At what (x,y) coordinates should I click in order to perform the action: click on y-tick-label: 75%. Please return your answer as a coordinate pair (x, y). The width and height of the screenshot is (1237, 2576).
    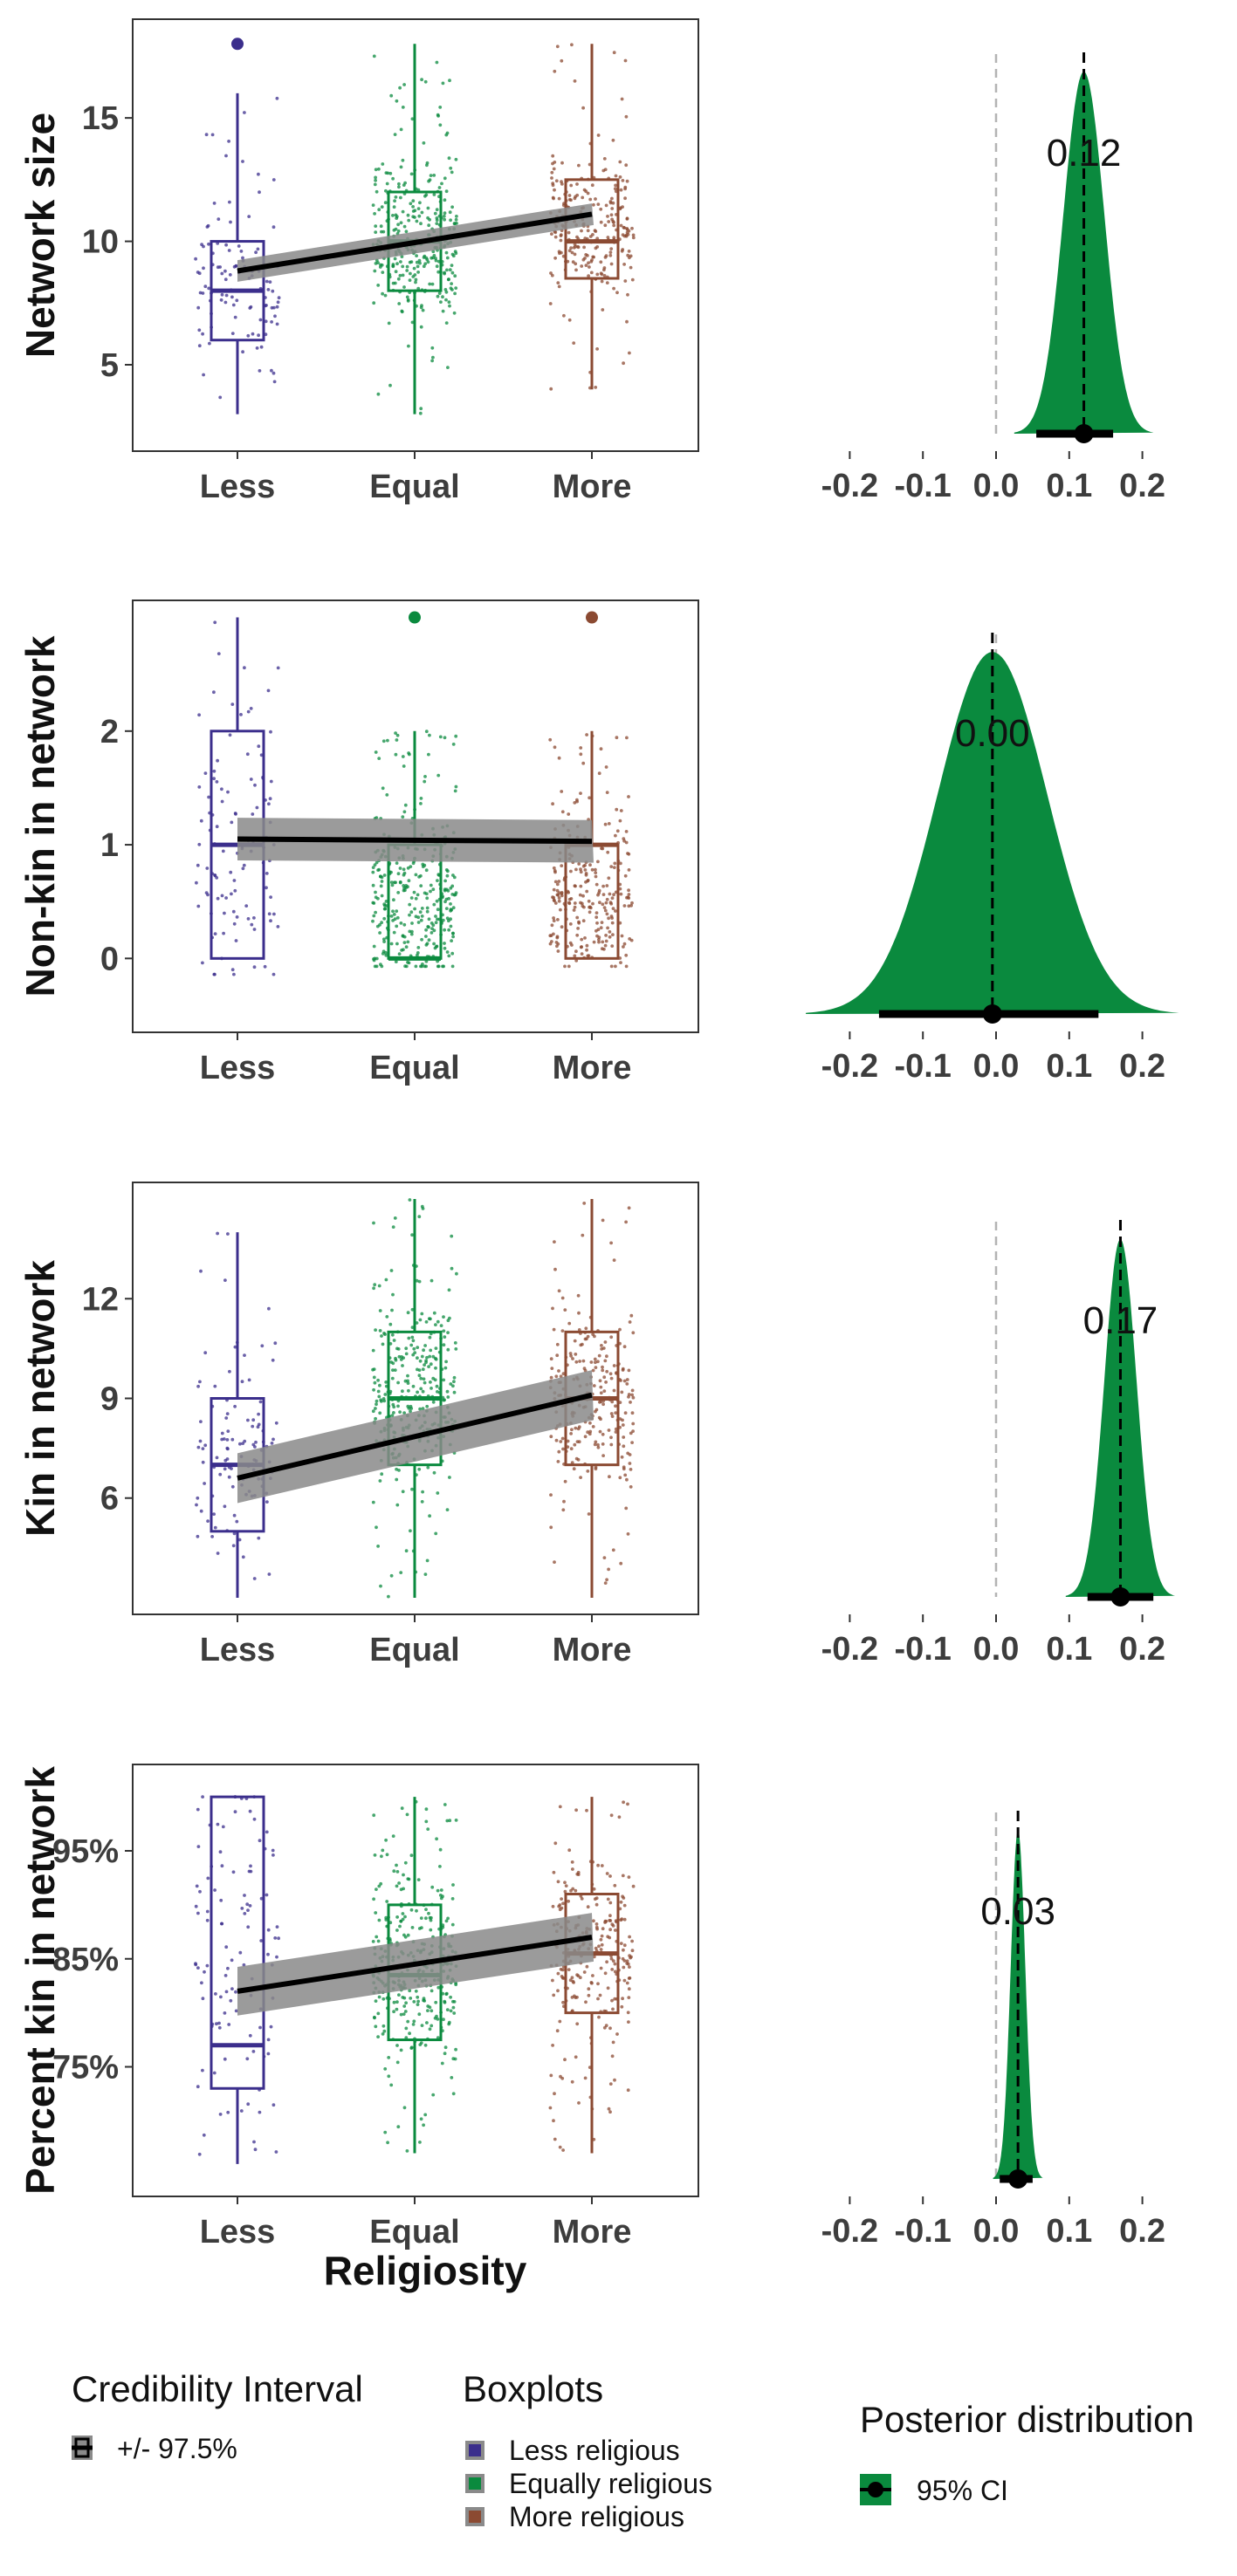
    Looking at the image, I should click on (86, 2068).